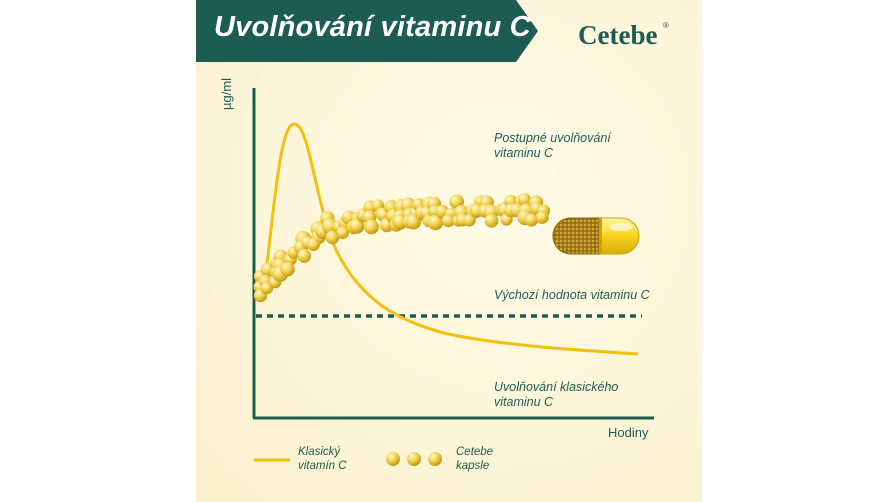 Image resolution: width=892 pixels, height=502 pixels. Describe the element at coordinates (319, 452) in the screenshot. I see `legend-classic-line1: Klasický` at that location.